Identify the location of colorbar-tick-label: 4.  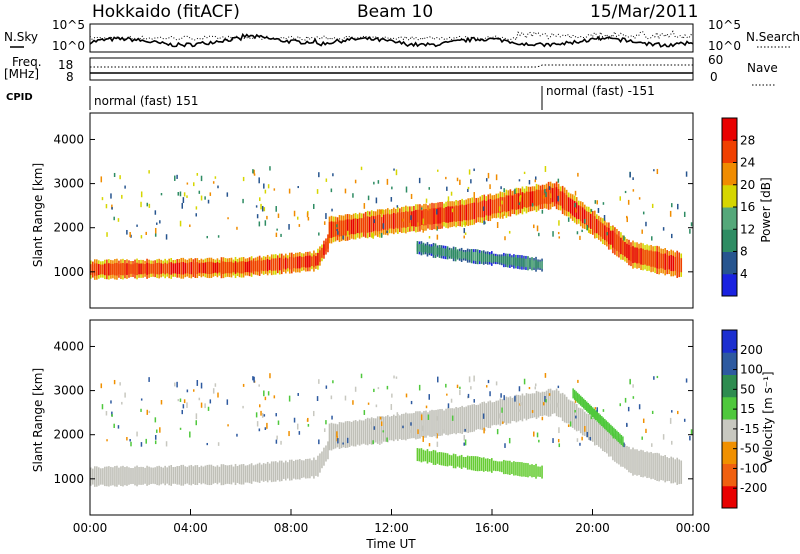
(744, 274).